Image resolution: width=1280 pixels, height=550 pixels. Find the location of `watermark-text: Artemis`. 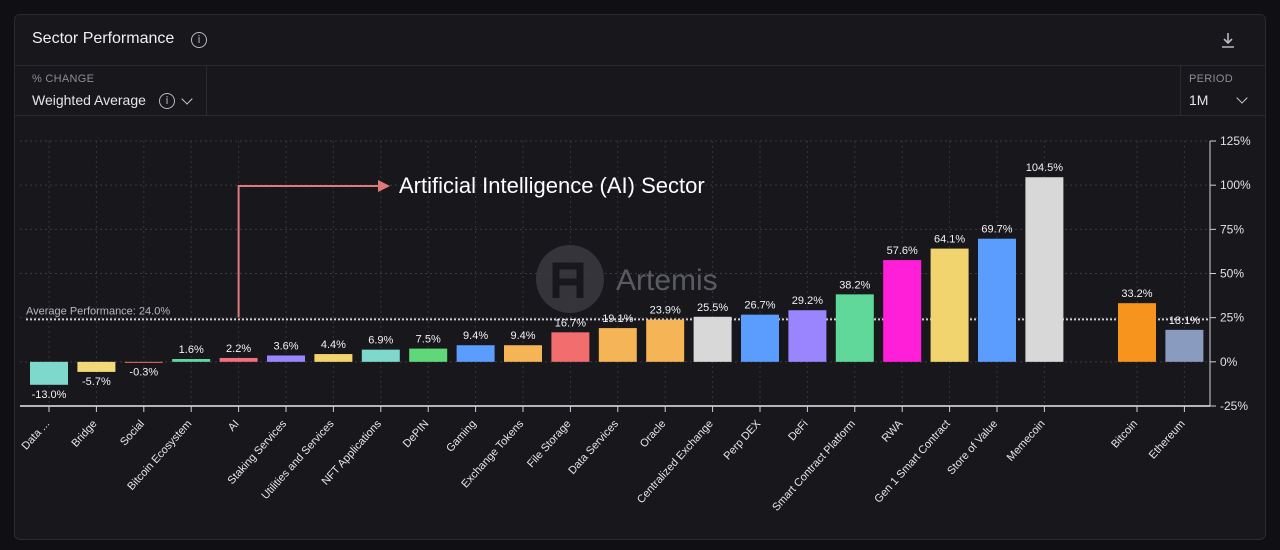

watermark-text: Artemis is located at coordinates (667, 280).